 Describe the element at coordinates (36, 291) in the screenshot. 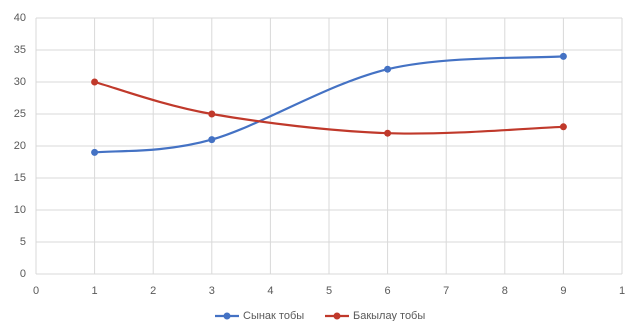

I see `x-tick-label: 0` at that location.